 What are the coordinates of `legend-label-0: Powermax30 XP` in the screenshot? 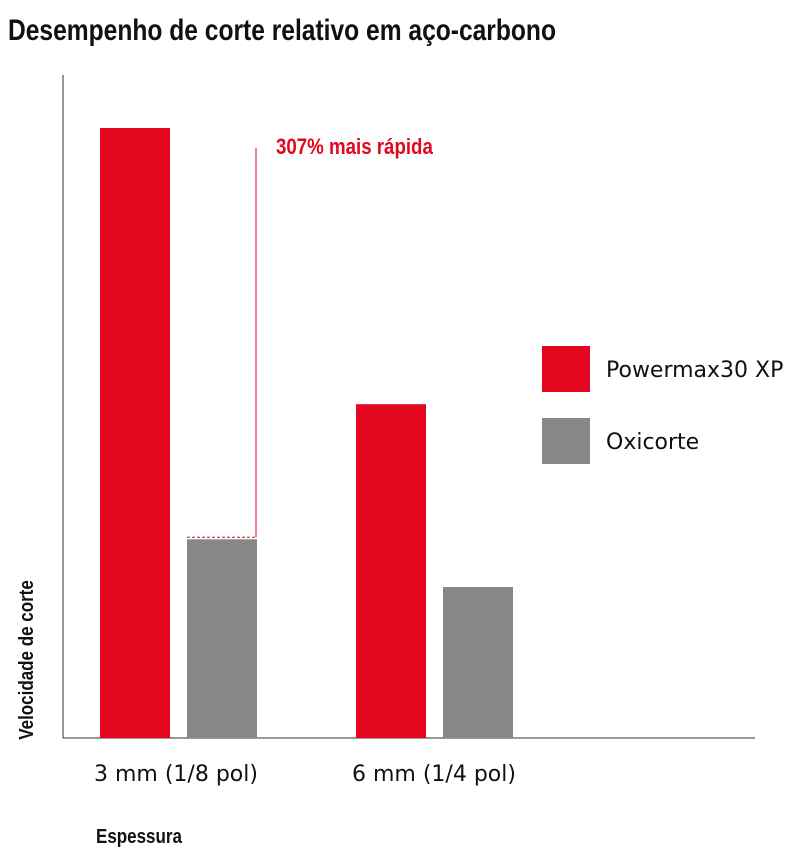 It's located at (694, 370).